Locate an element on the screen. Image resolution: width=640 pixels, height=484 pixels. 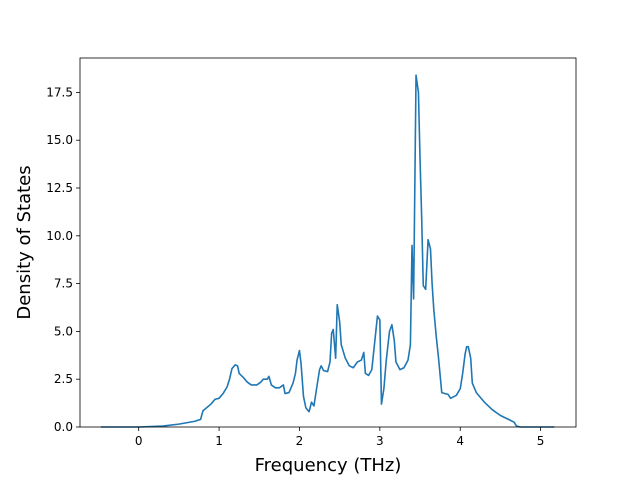
x-tick-label: 0 is located at coordinates (139, 441).